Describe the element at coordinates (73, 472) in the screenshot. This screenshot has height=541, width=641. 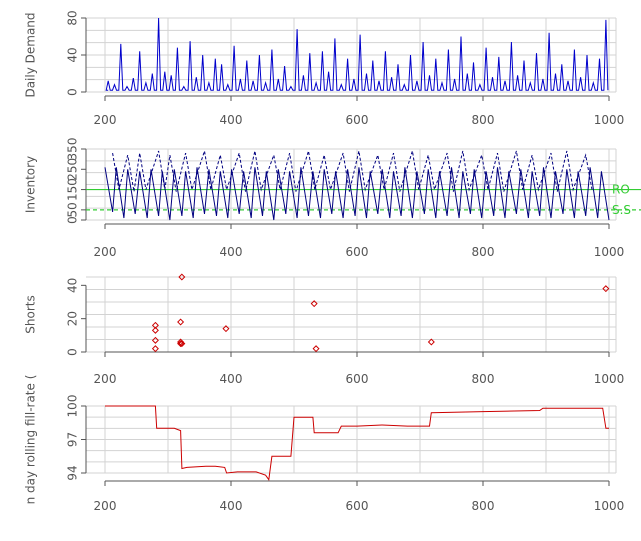
I see `y-tick-label: 94` at that location.